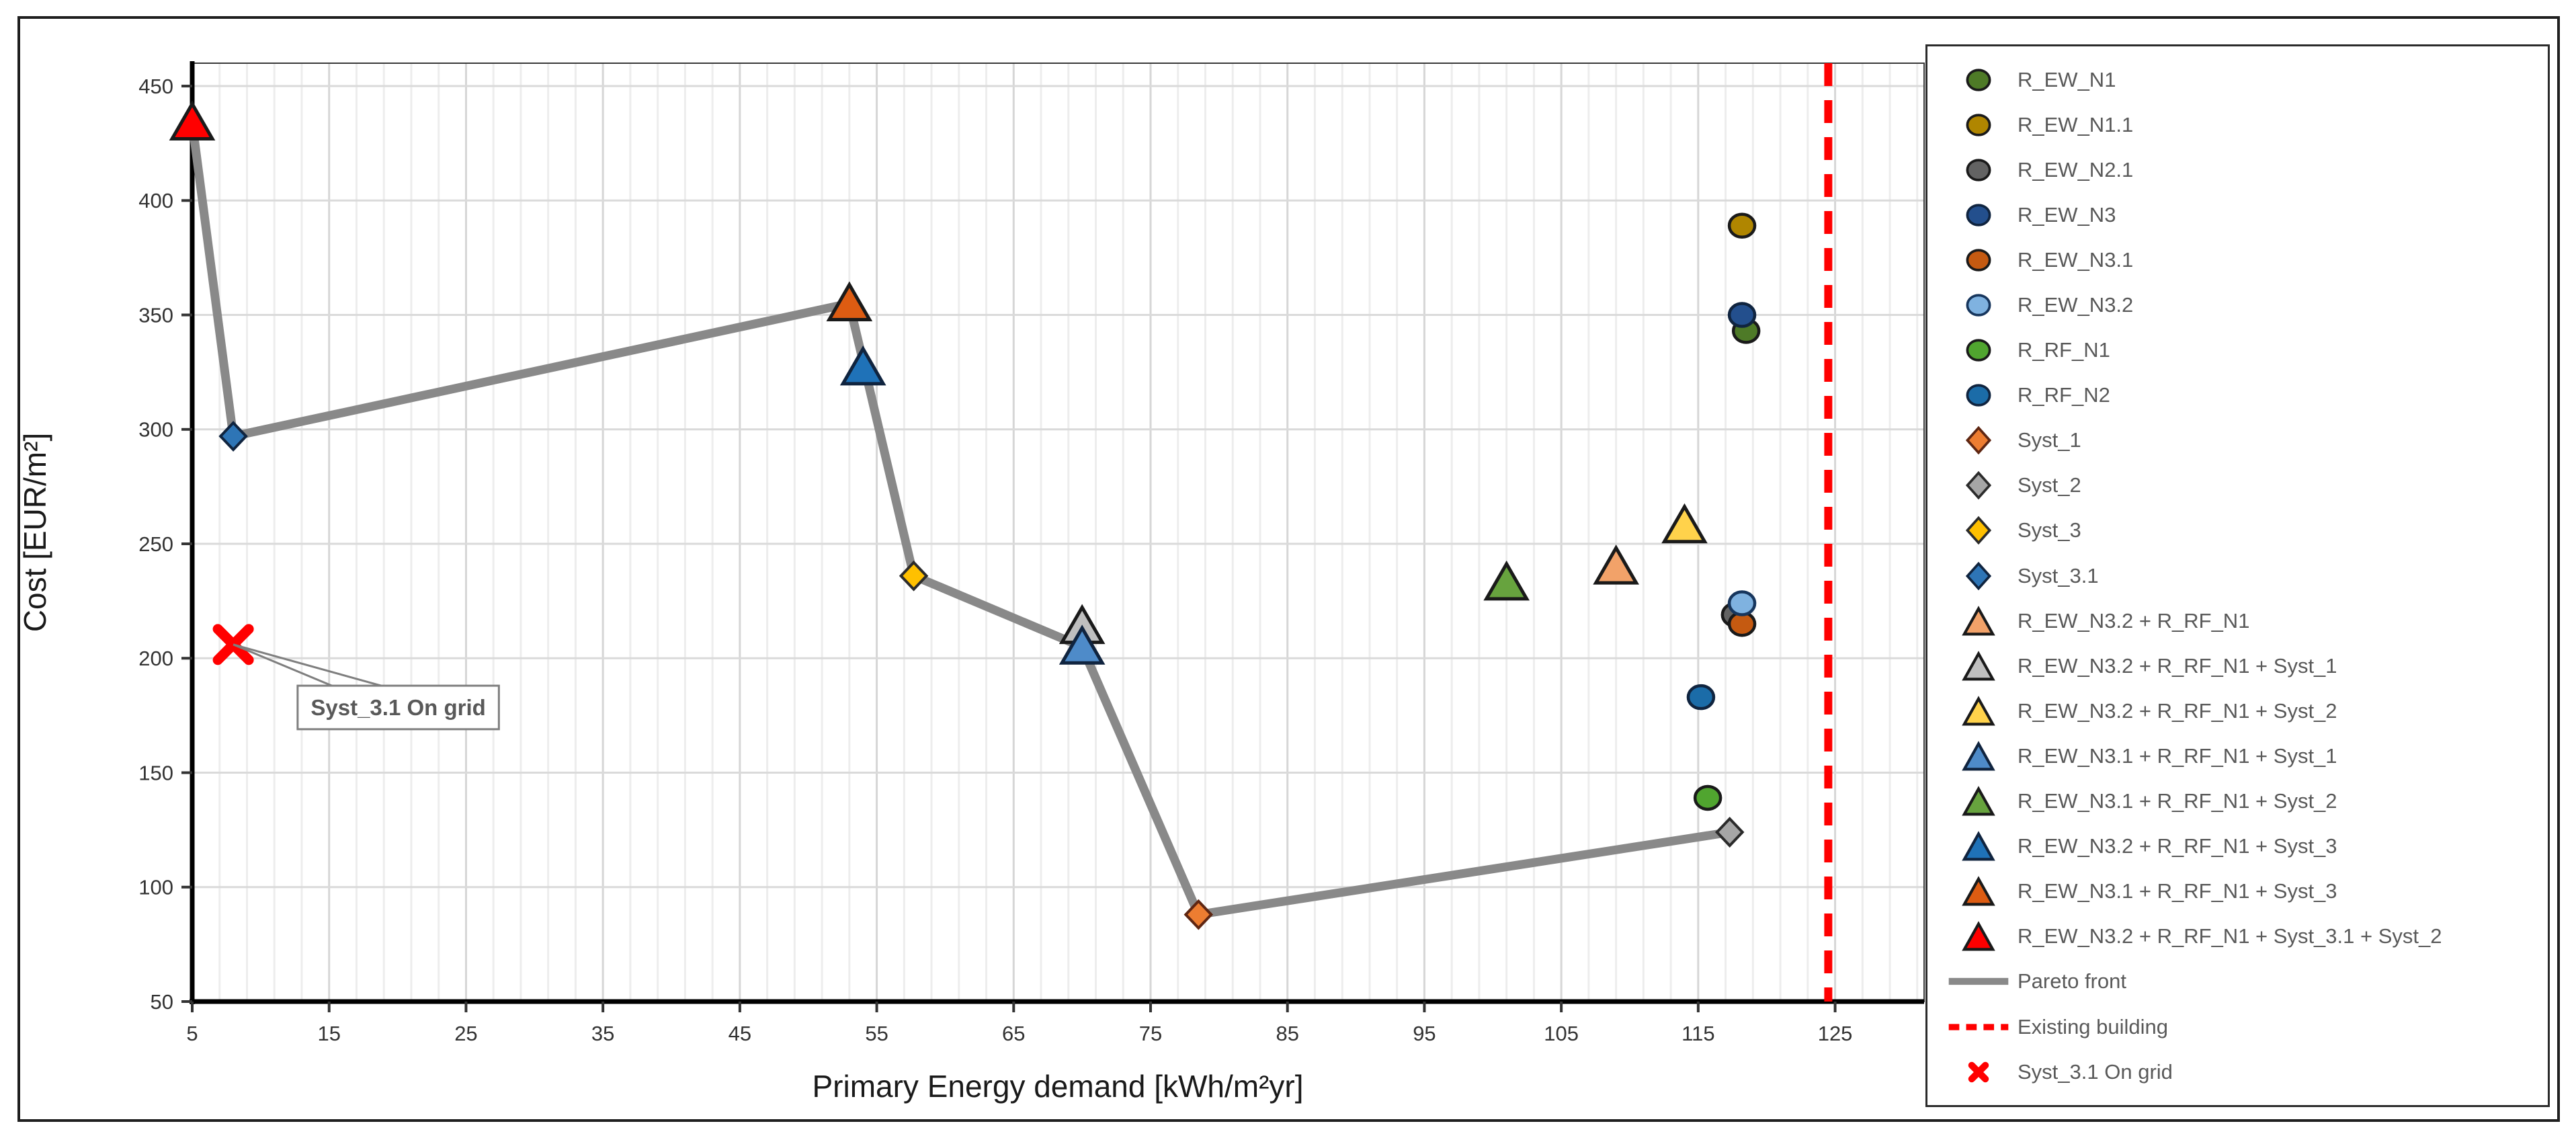  What do you see at coordinates (2076, 124) in the screenshot?
I see `legend-item-label: R_EW_N1.1` at bounding box center [2076, 124].